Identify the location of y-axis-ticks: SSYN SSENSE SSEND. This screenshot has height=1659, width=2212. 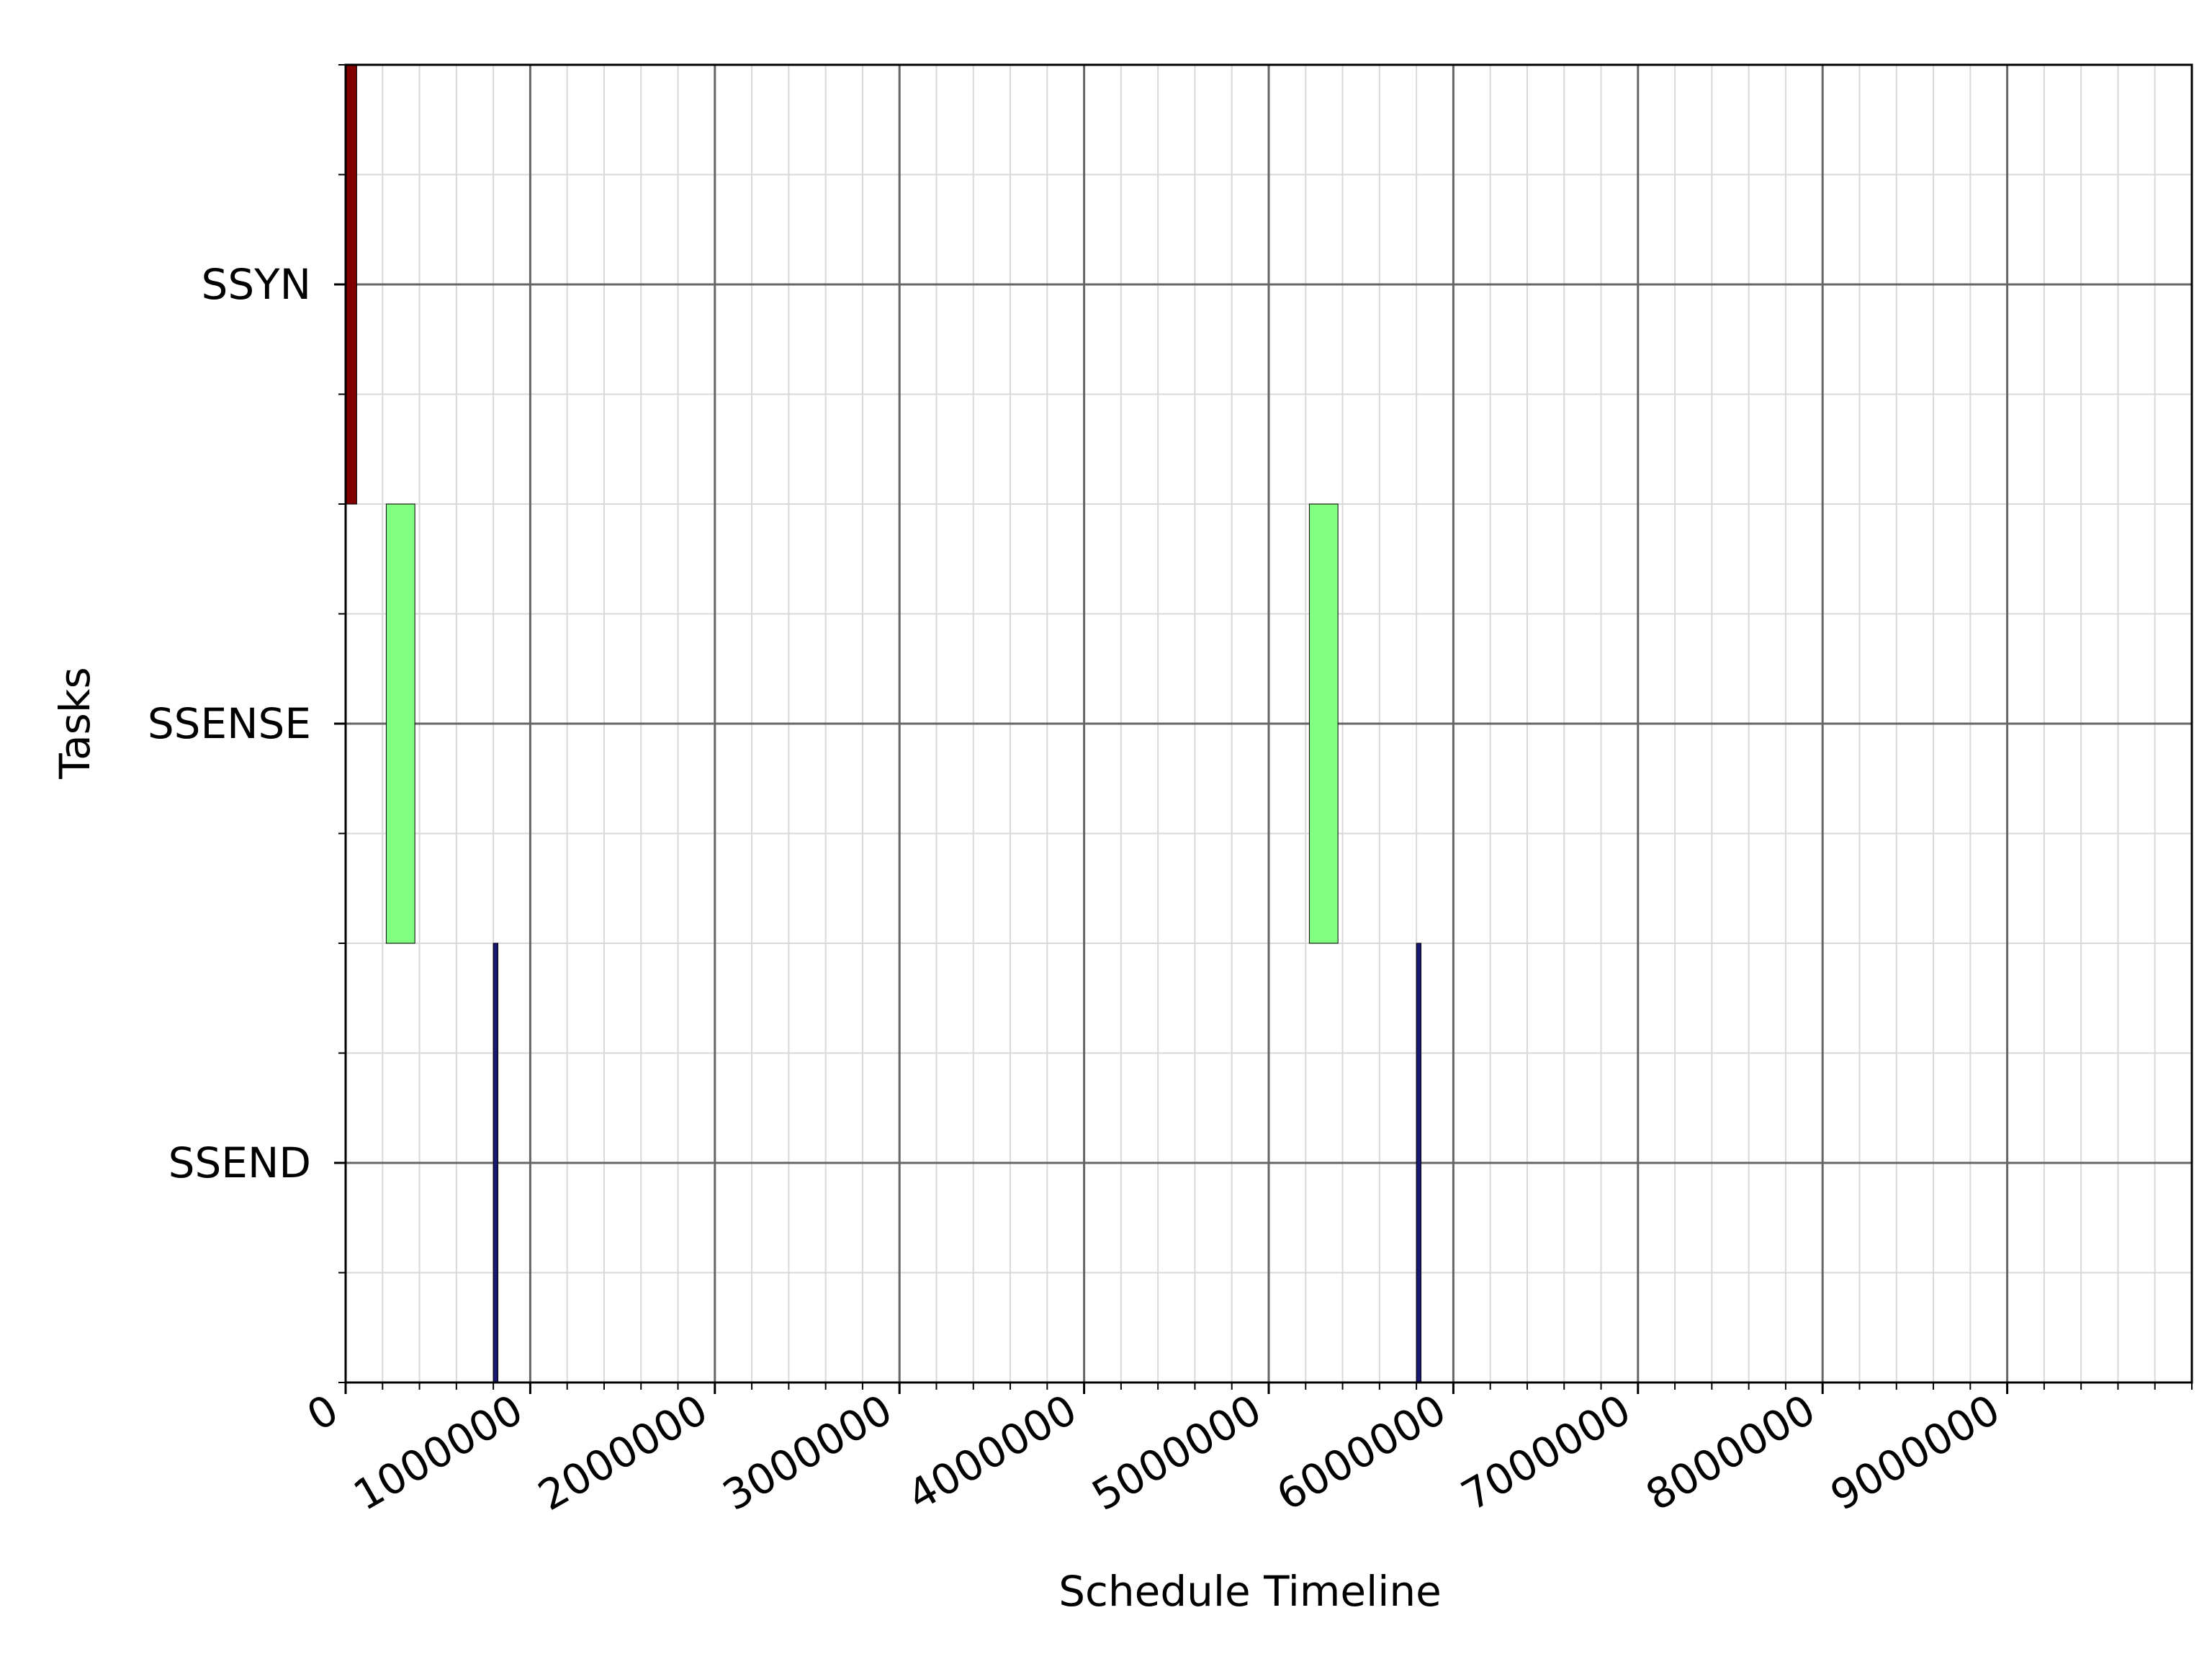
(247, 724).